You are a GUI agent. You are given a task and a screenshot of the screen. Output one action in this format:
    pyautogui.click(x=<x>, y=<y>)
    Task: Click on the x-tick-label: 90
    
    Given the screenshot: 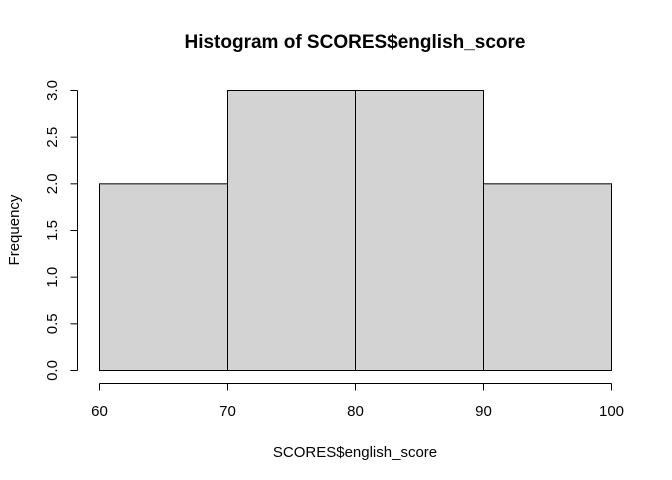 What is the action you would take?
    pyautogui.click(x=483, y=411)
    